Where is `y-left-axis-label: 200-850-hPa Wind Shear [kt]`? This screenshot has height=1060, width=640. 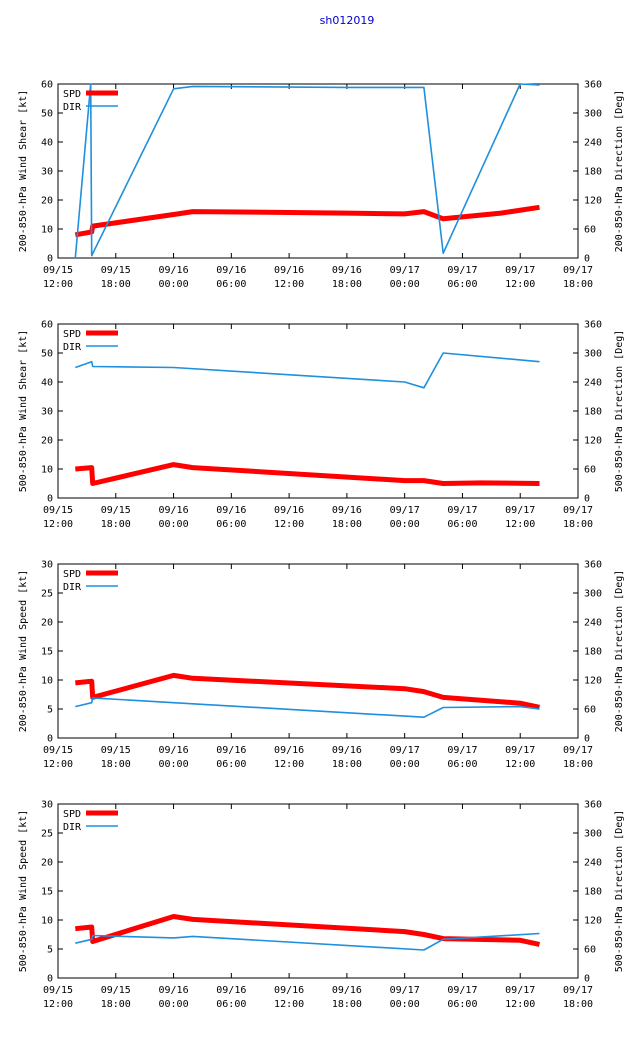
y-left-axis-label: 200-850-hPa Wind Shear [kt] is located at coordinates (23, 171).